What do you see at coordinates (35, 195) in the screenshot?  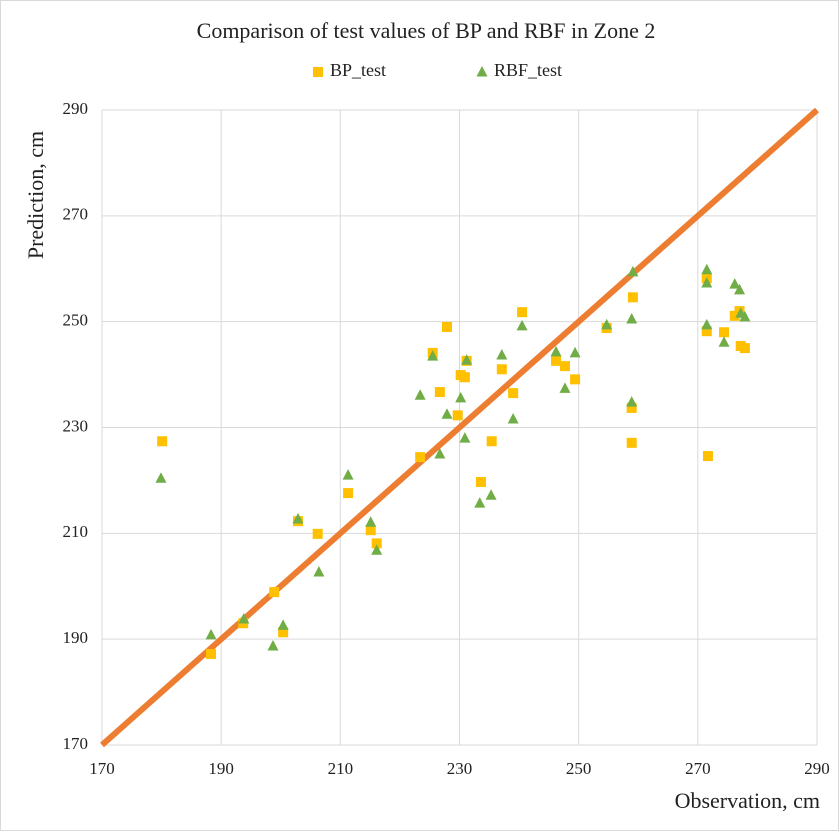 I see `y-axis-label: Prediction, cm` at bounding box center [35, 195].